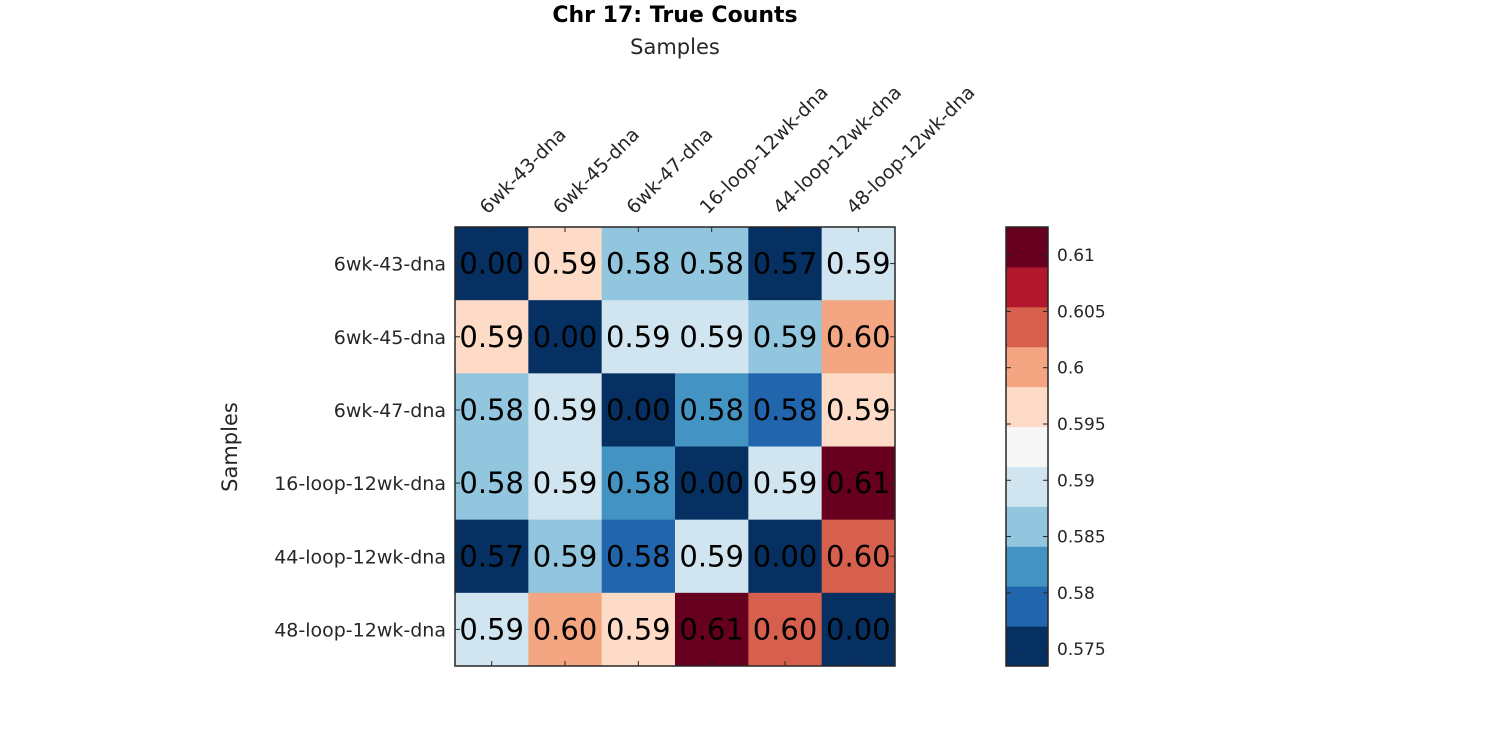 This screenshot has width=1500, height=750. I want to click on colorbar-tick-label: 0.6, so click(1070, 369).